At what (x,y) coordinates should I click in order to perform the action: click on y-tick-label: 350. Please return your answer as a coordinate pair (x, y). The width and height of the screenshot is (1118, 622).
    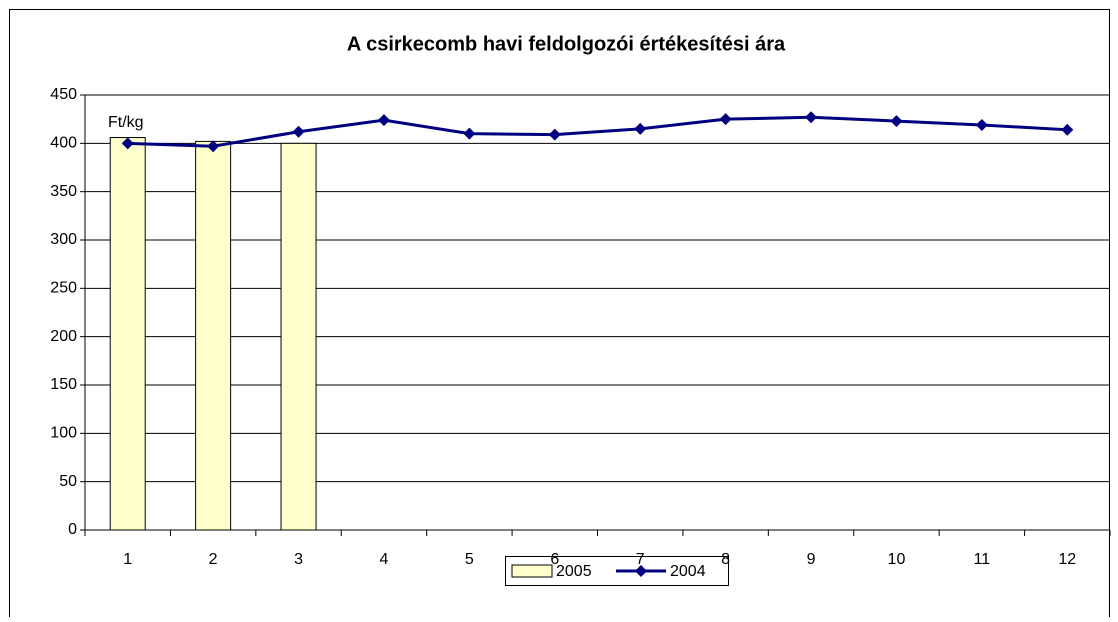
    Looking at the image, I should click on (63, 191).